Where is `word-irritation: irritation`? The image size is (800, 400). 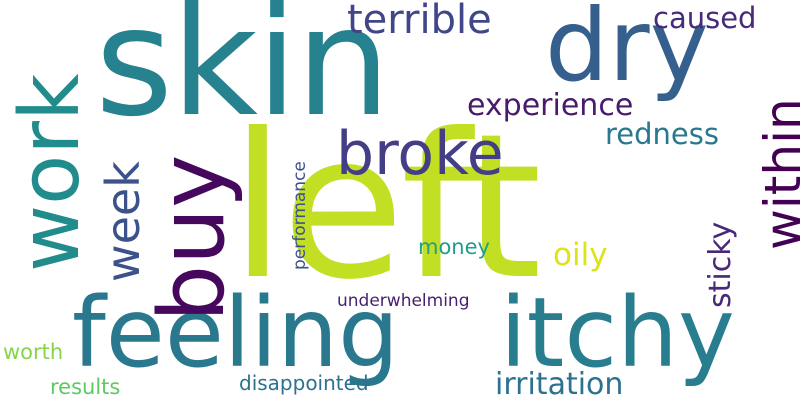
word-irritation: irritation is located at coordinates (559, 383).